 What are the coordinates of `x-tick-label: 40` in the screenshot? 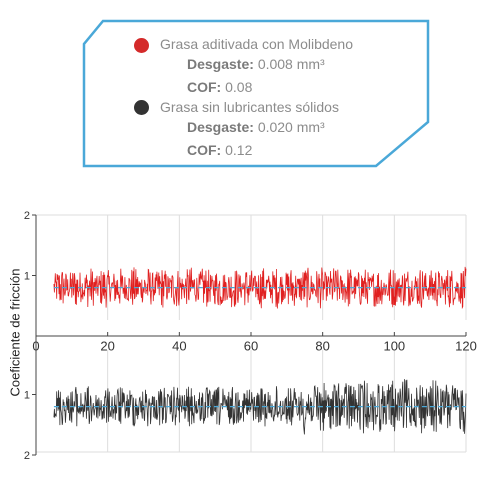 It's located at (179, 346).